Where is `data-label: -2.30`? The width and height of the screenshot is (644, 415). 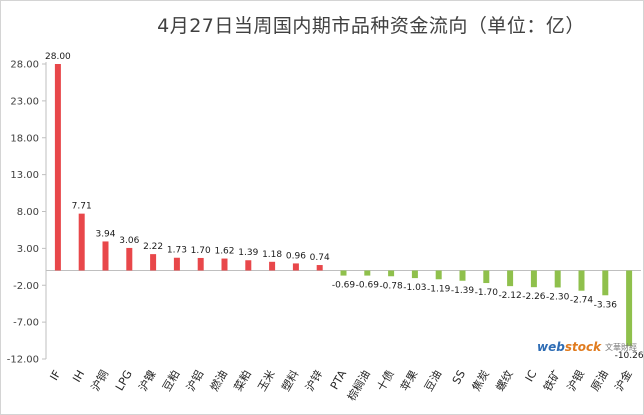 data-label: -2.30 is located at coordinates (558, 297).